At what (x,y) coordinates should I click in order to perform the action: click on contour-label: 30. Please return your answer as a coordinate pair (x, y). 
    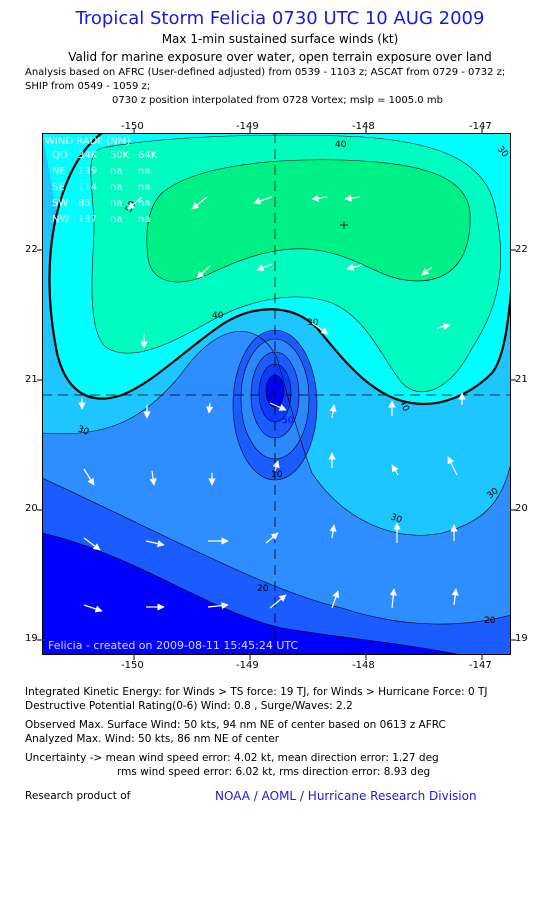
    Looking at the image, I should click on (83, 430).